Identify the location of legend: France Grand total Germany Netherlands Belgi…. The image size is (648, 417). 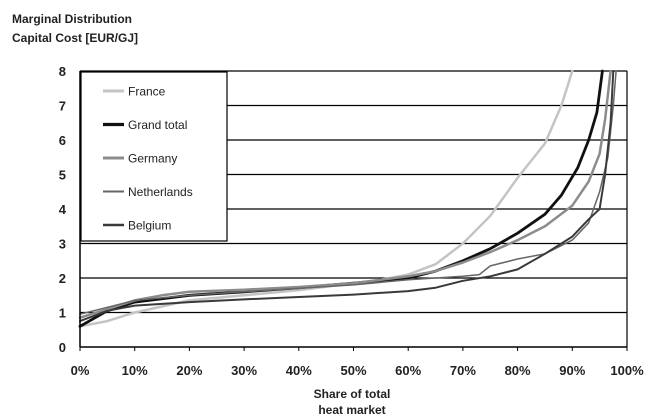
(154, 156).